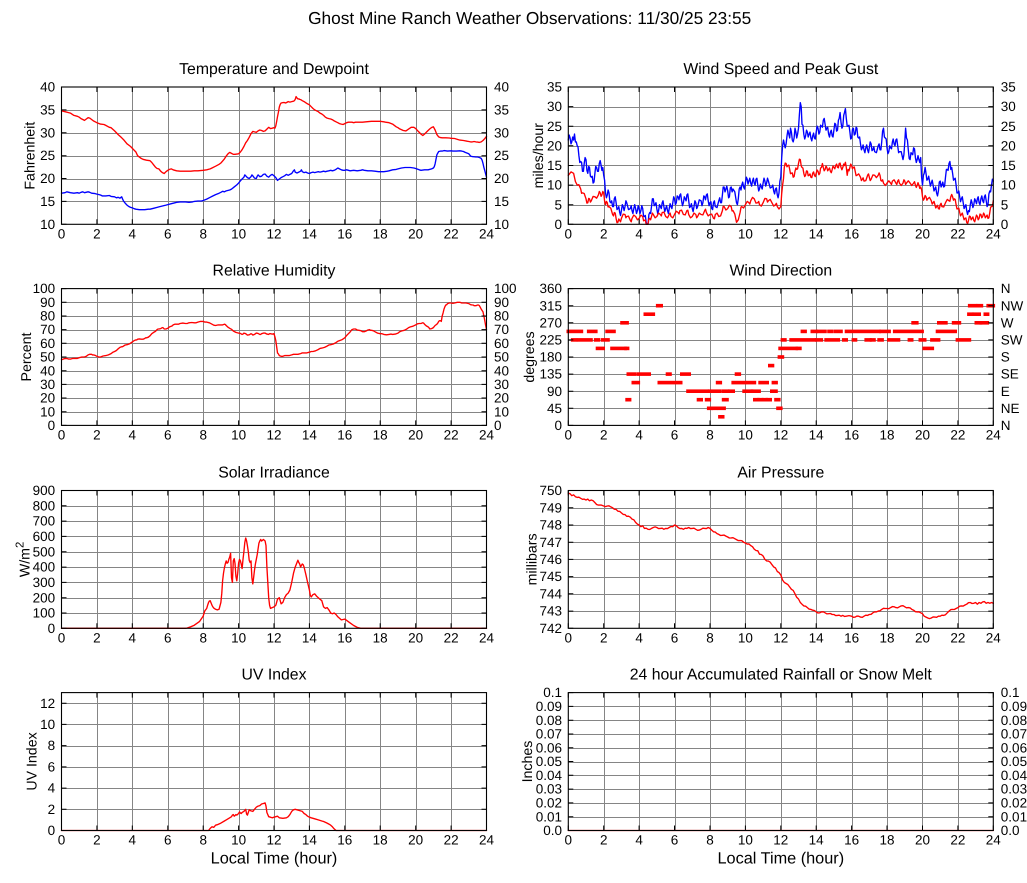  I want to click on svg-text: 0.01, so click(549, 816).